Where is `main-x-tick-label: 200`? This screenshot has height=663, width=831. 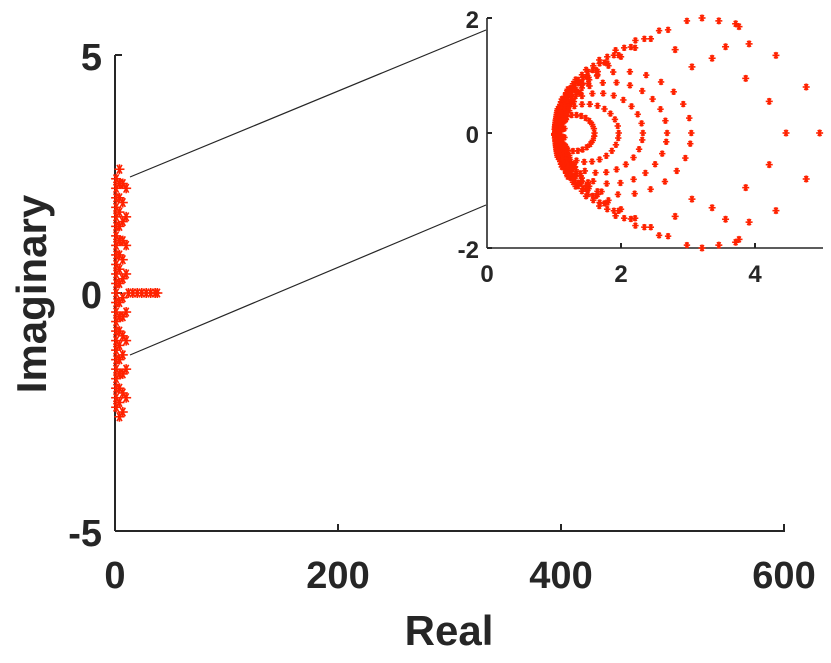 main-x-tick-label: 200 is located at coordinates (337, 576).